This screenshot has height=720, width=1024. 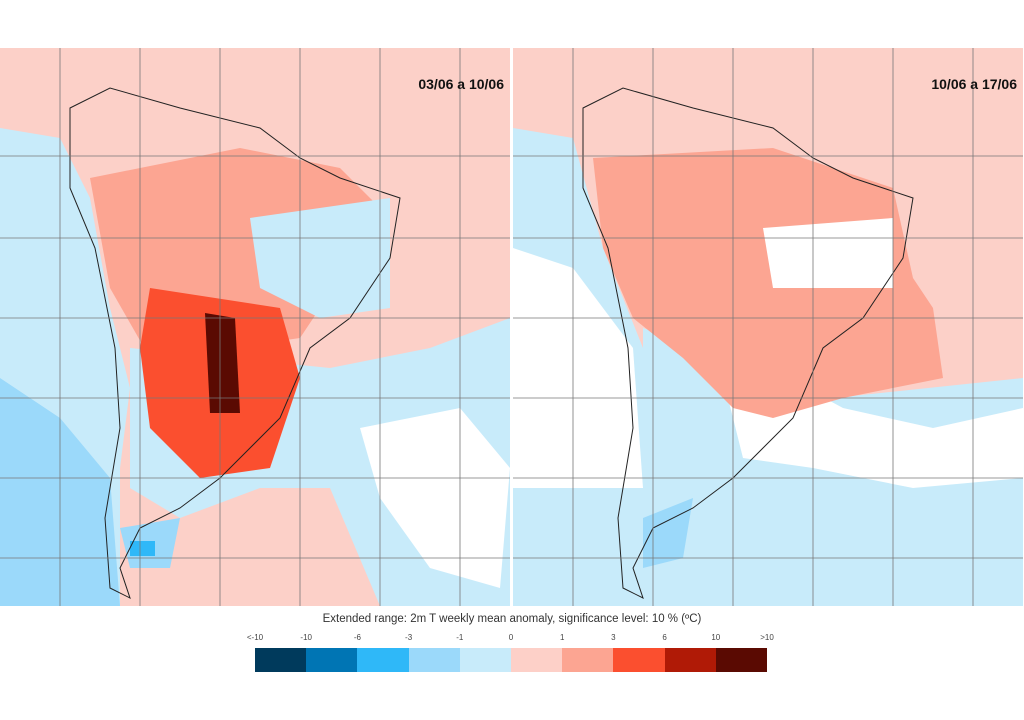 I want to click on color-scale, so click(x=511, y=660).